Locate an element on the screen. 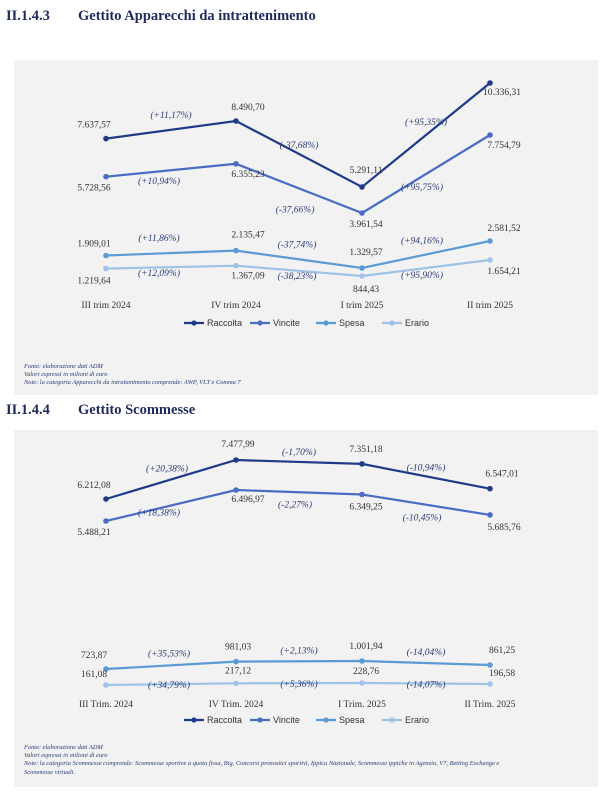 This screenshot has width=612, height=796. section-number: II.1.4.3 is located at coordinates (28, 16).